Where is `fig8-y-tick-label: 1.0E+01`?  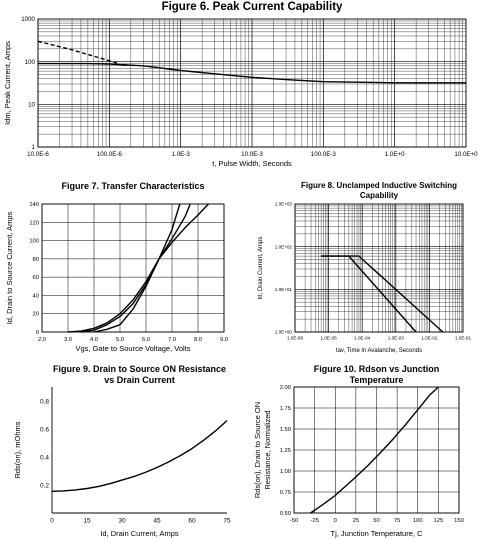 fig8-y-tick-label: 1.0E+01 is located at coordinates (284, 289).